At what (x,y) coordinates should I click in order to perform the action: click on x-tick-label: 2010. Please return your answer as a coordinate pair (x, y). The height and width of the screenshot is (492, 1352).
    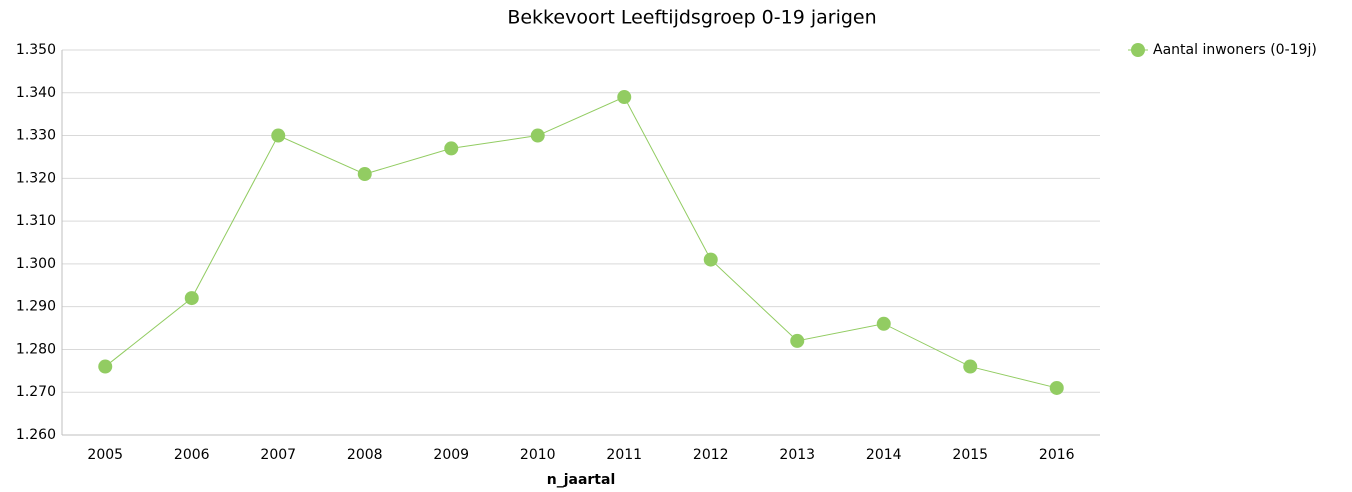
    Looking at the image, I should click on (538, 455).